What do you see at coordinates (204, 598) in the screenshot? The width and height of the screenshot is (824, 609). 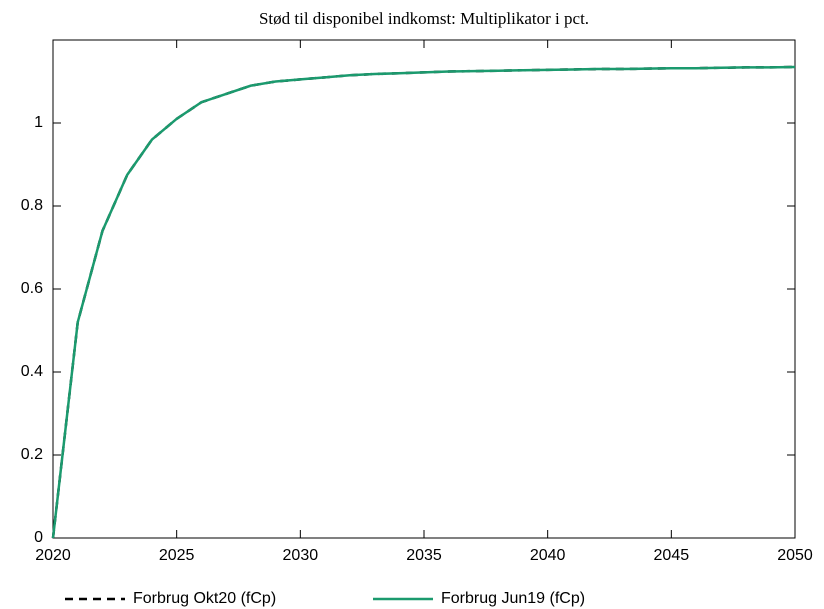 I see `legend-label: Forbrug Okt20 (fCp)` at bounding box center [204, 598].